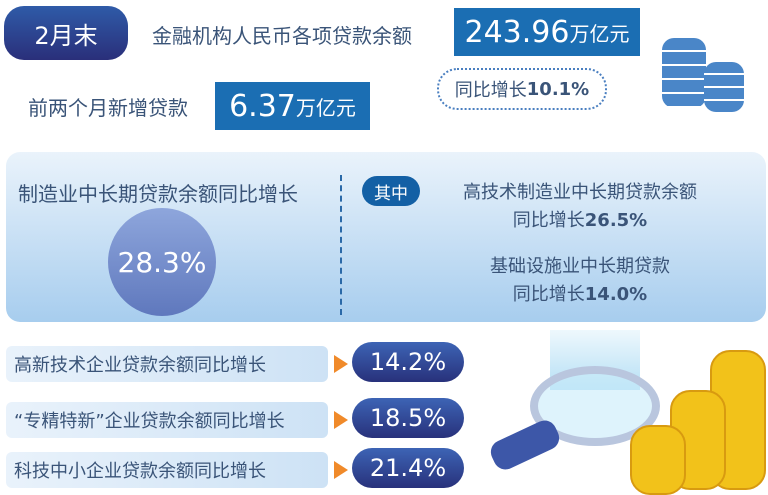 Image resolution: width=768 pixels, height=495 pixels. I want to click on divider, so click(341, 245).